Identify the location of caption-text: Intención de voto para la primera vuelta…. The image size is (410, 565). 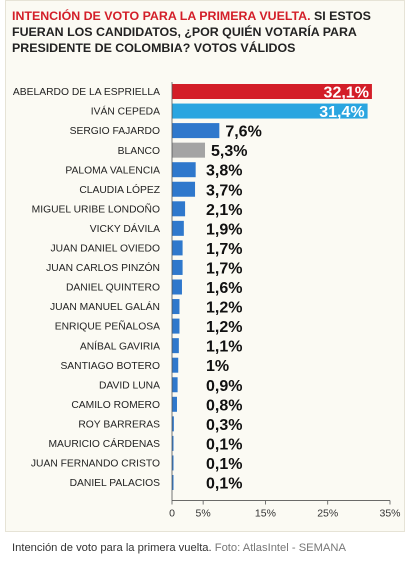
(112, 548).